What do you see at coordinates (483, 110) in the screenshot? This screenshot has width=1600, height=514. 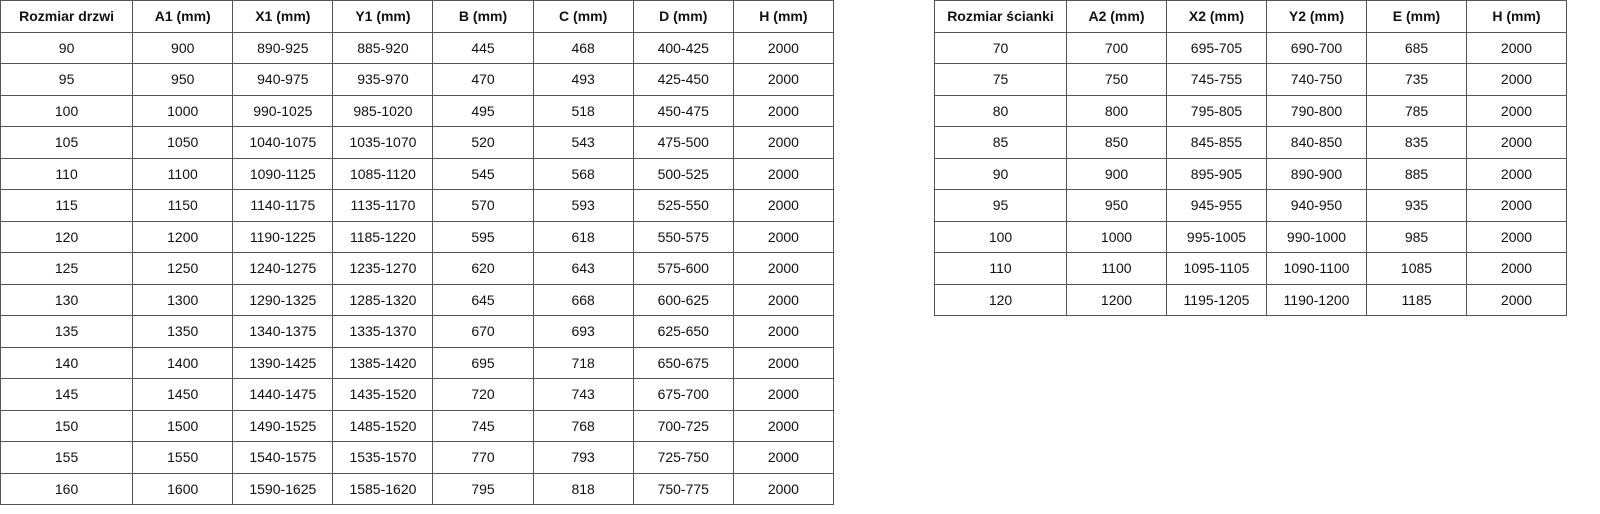 I see `table-cell: 495` at bounding box center [483, 110].